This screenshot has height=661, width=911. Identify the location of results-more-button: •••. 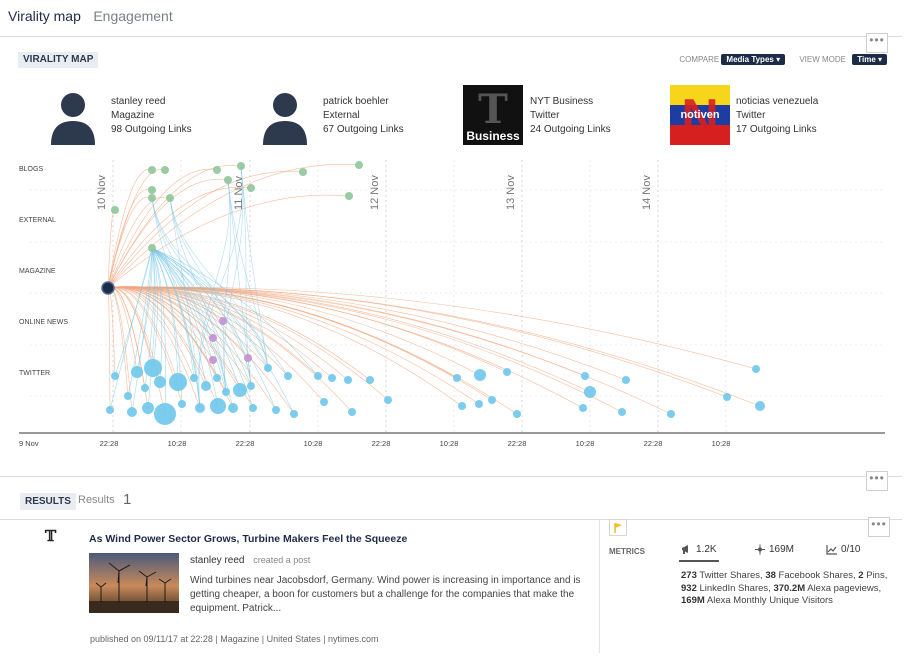
(877, 481).